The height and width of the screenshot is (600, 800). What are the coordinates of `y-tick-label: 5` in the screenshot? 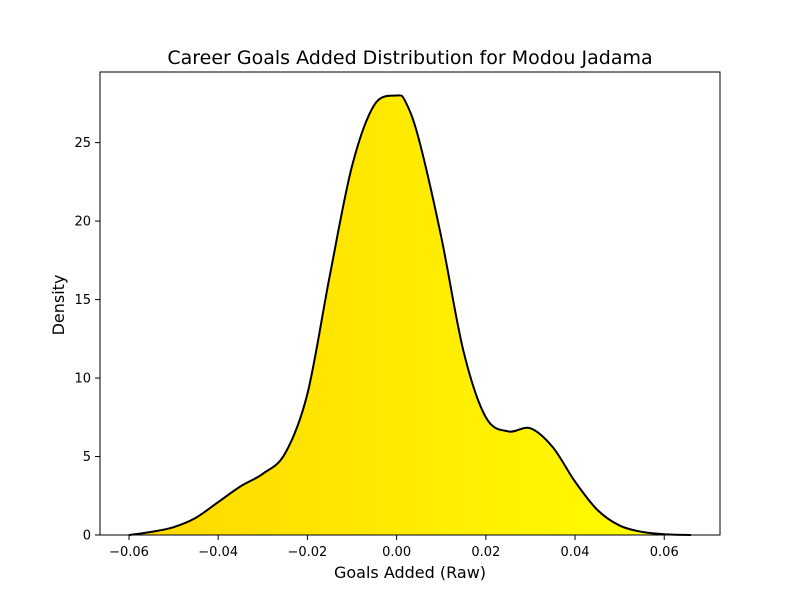 It's located at (87, 457).